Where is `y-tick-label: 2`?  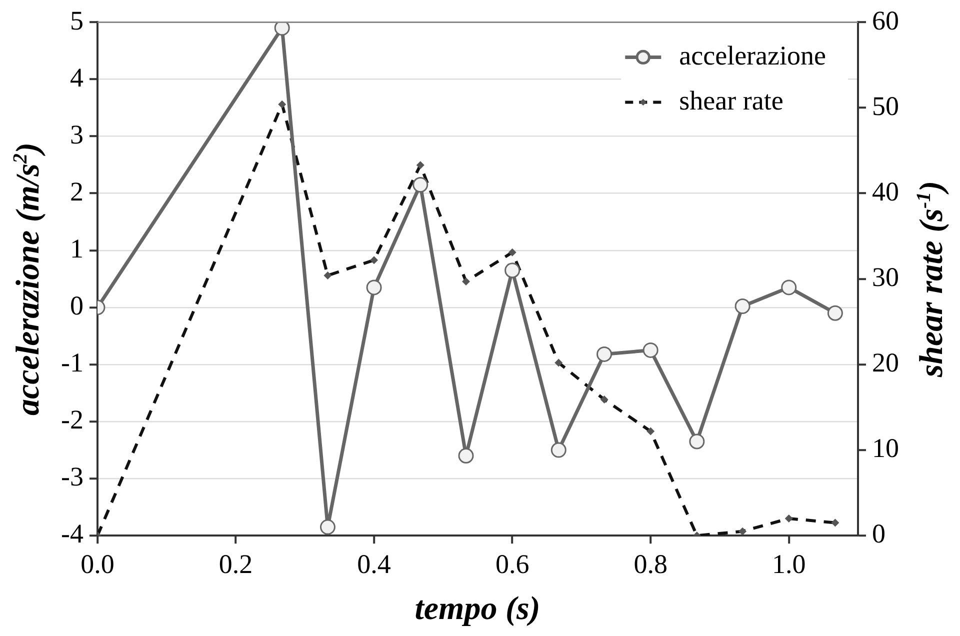 y-tick-label: 2 is located at coordinates (77, 191).